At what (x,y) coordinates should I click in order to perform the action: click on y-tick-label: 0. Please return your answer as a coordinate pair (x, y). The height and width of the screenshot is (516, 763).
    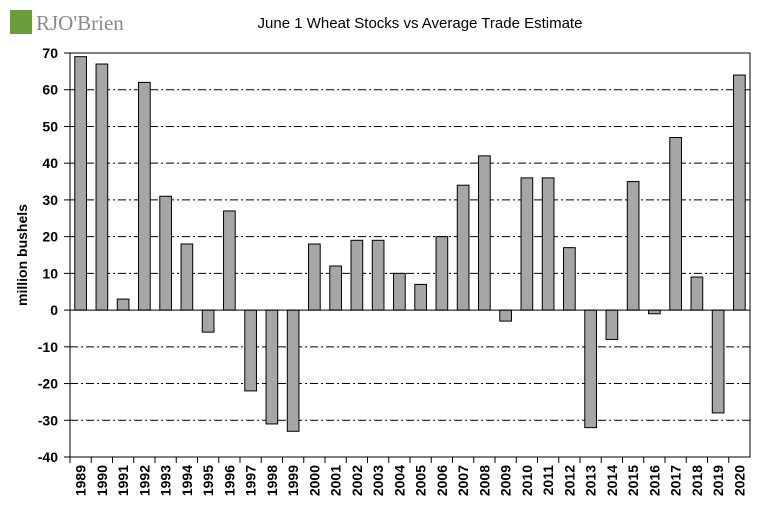
    Looking at the image, I should click on (54, 310).